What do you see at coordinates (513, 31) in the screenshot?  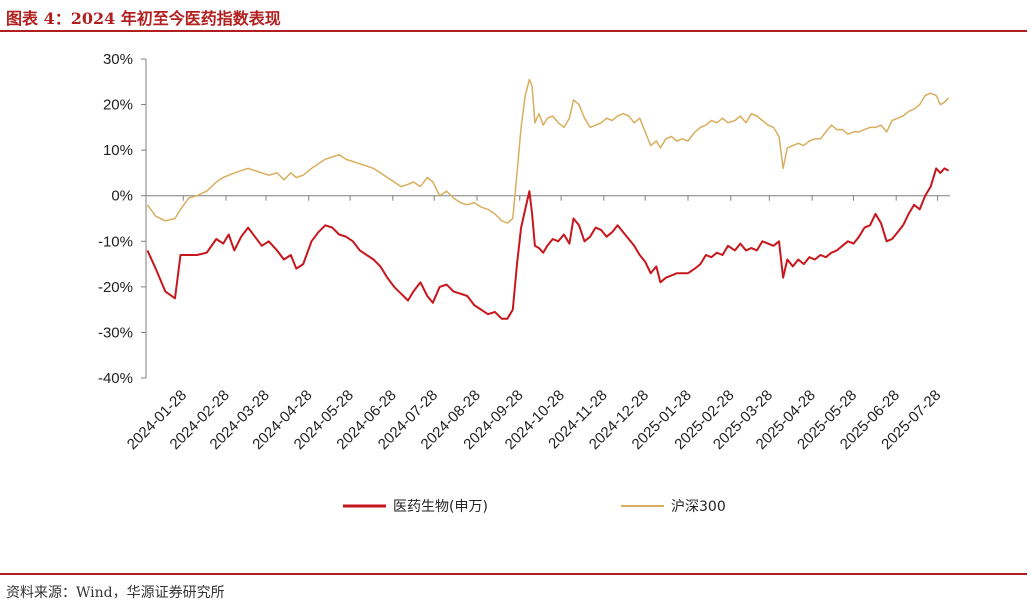 I see `top-divider` at bounding box center [513, 31].